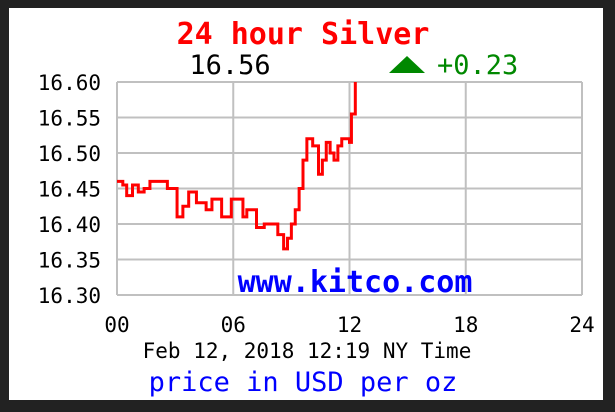 This screenshot has height=412, width=615. I want to click on y-tick-label: 16.35, so click(69, 261).